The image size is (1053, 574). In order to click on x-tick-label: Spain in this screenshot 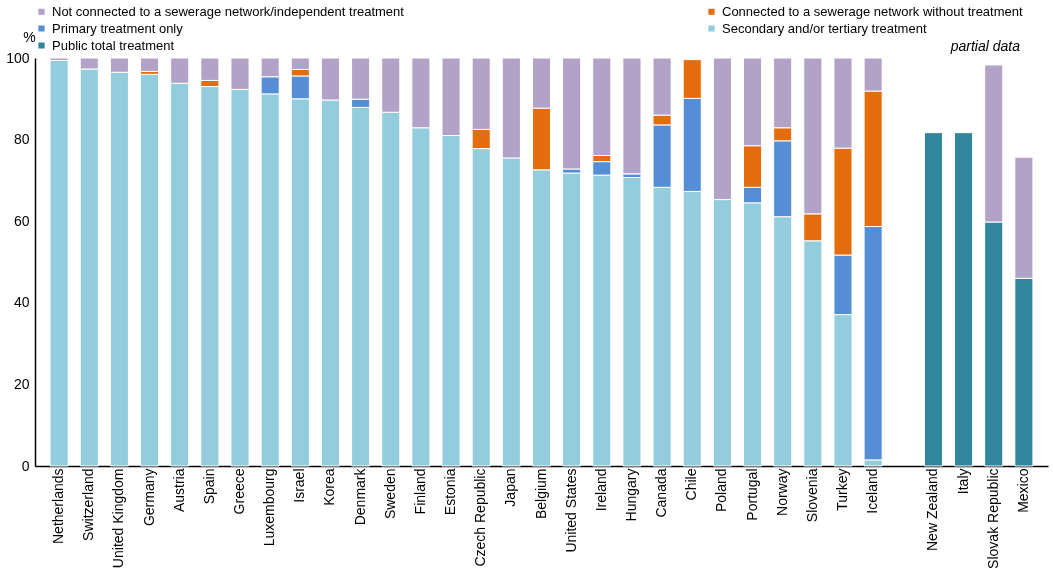, I will do `click(208, 486)`.